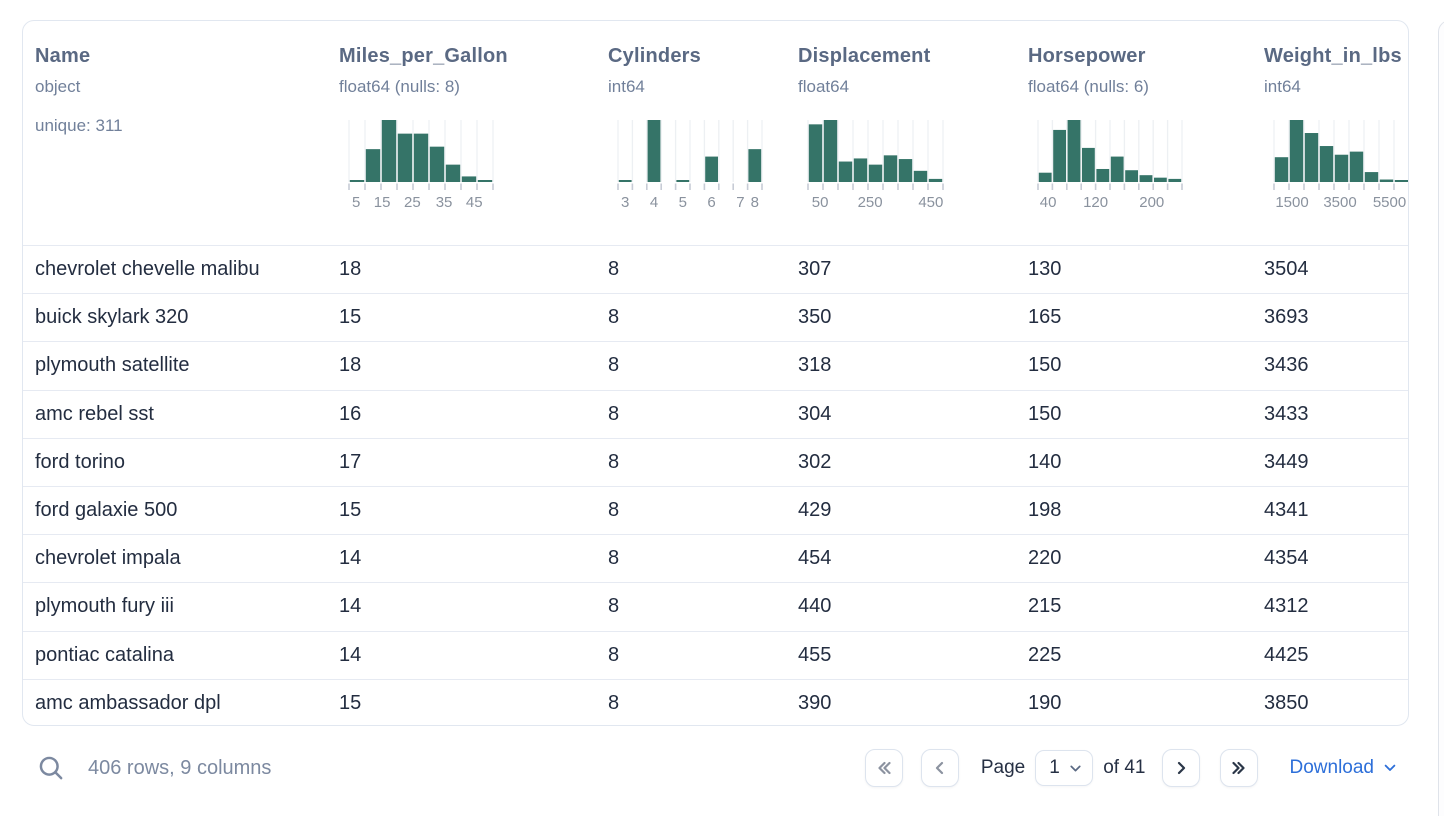  Describe the element at coordinates (350, 461) in the screenshot. I see `table-cell: 17` at that location.